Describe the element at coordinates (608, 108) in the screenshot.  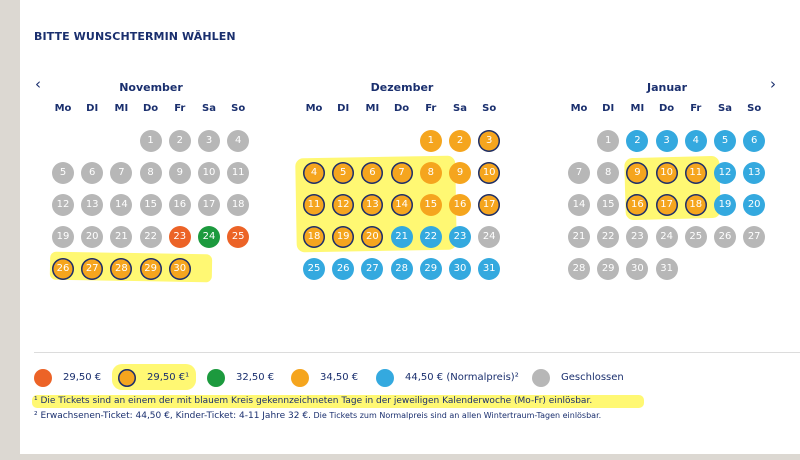
I see `weekday-label: DI` at that location.